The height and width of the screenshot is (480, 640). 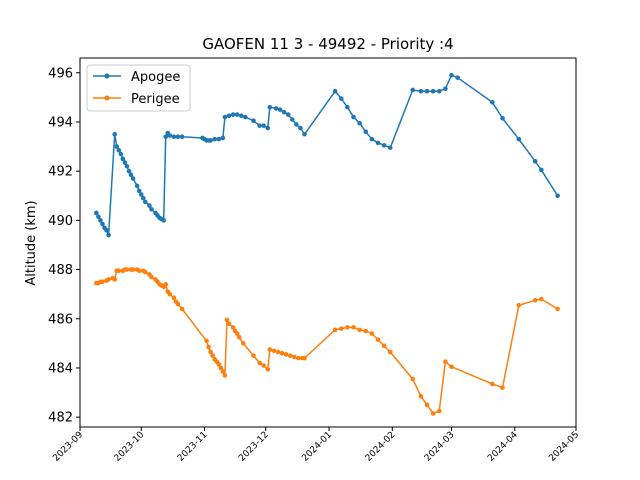 What do you see at coordinates (107, 76) in the screenshot?
I see `legend-apogee-marker` at bounding box center [107, 76].